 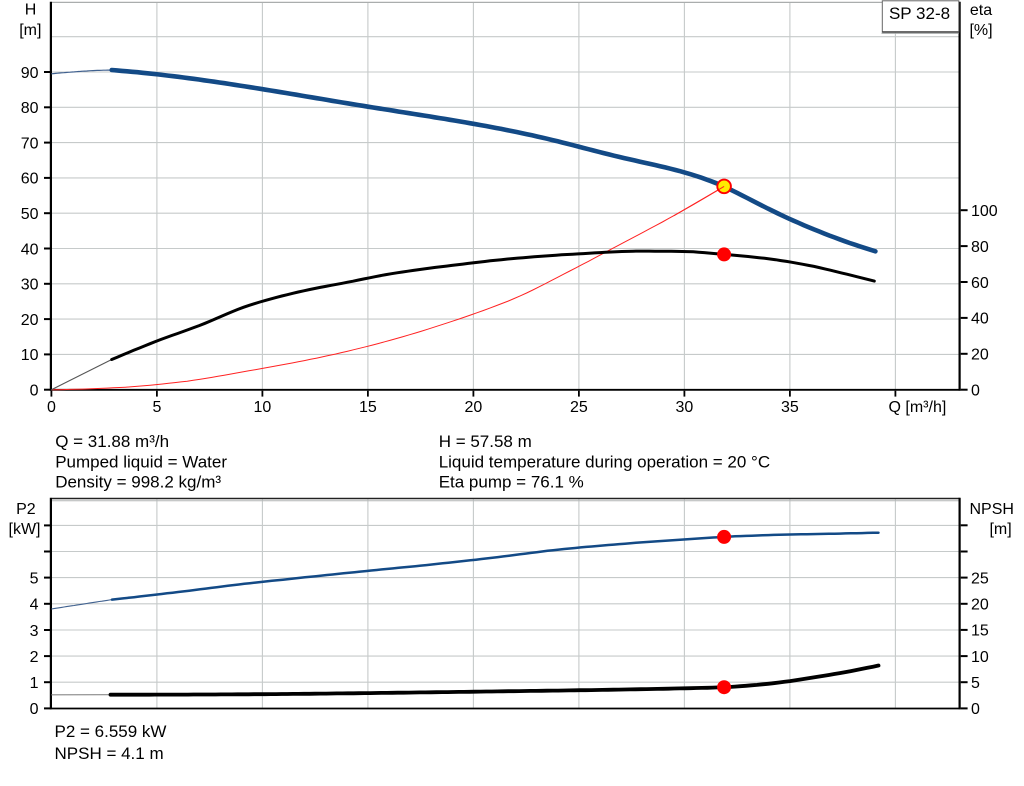 What do you see at coordinates (790, 407) in the screenshot?
I see `svg-text: 35` at bounding box center [790, 407].